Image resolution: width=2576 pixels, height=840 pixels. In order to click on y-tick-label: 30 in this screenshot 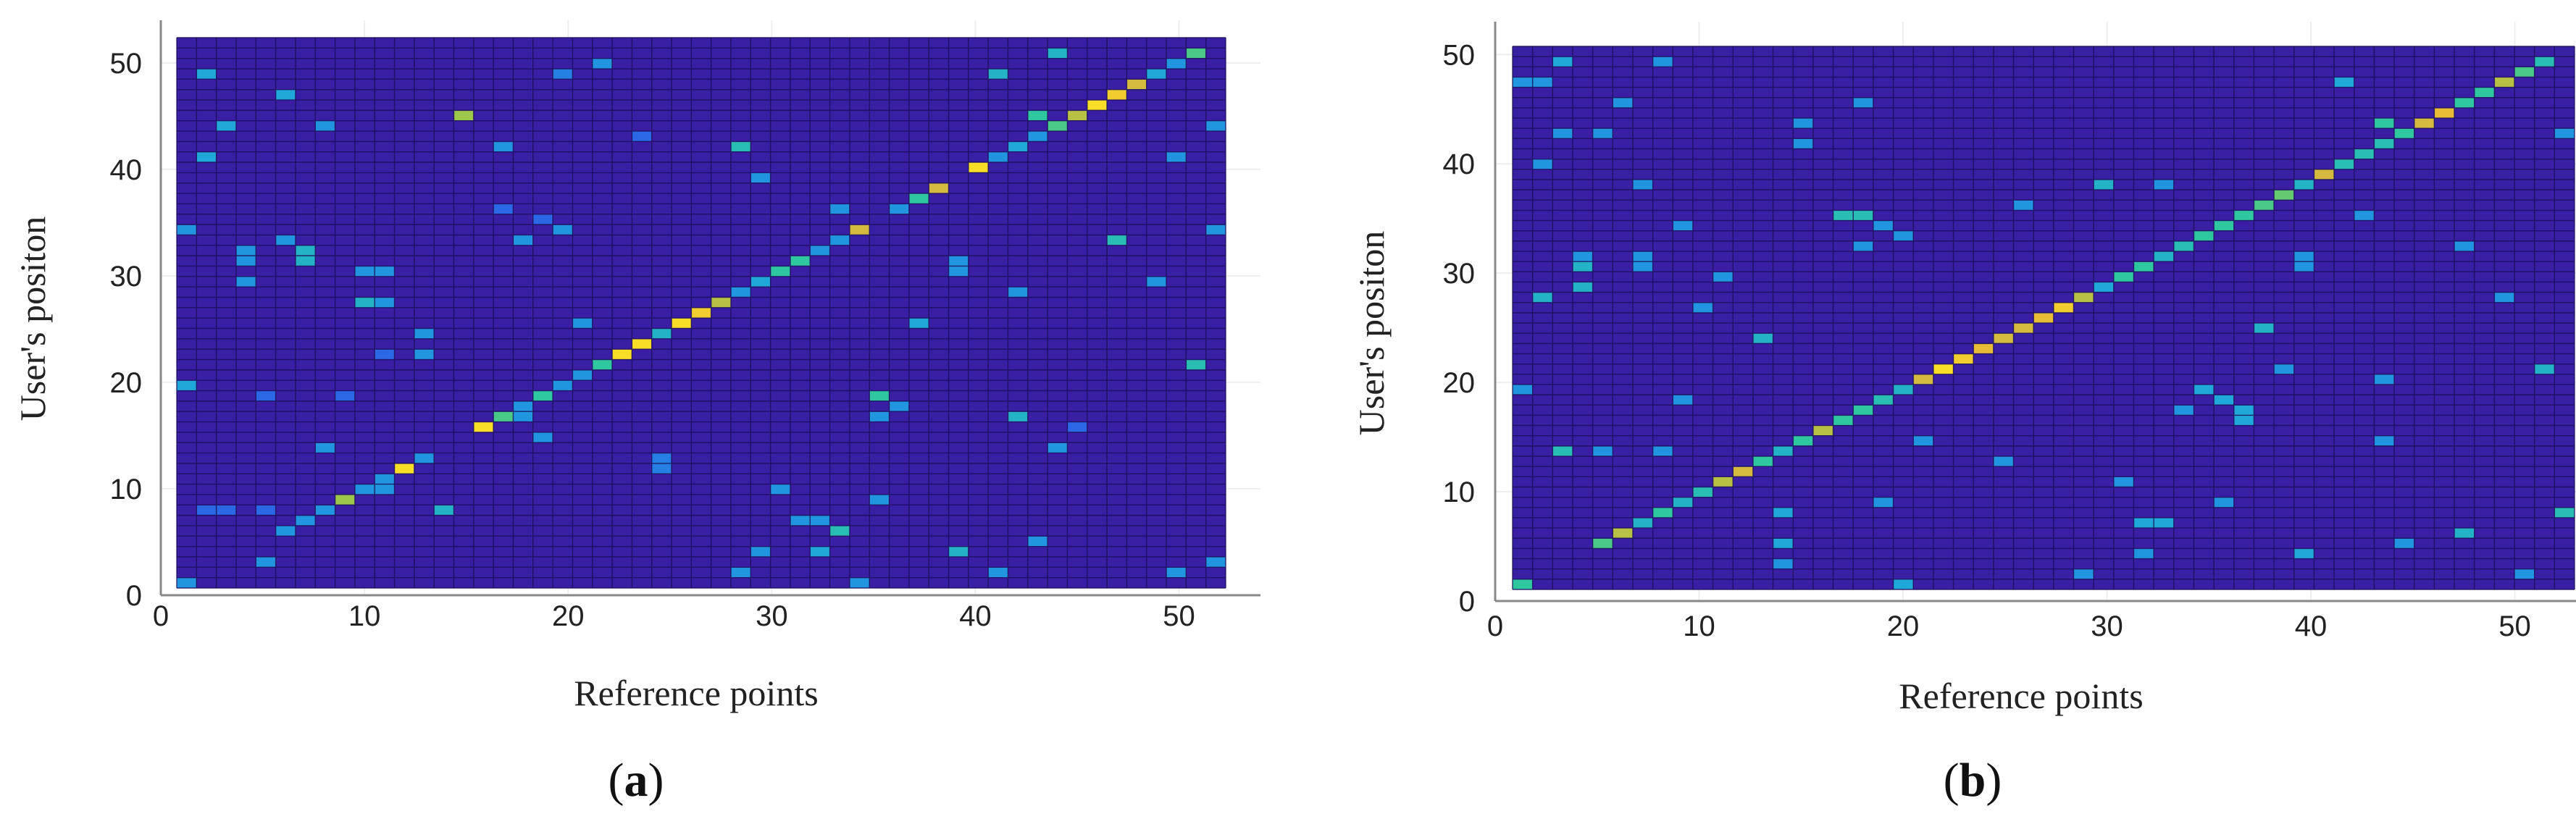, I will do `click(127, 277)`.